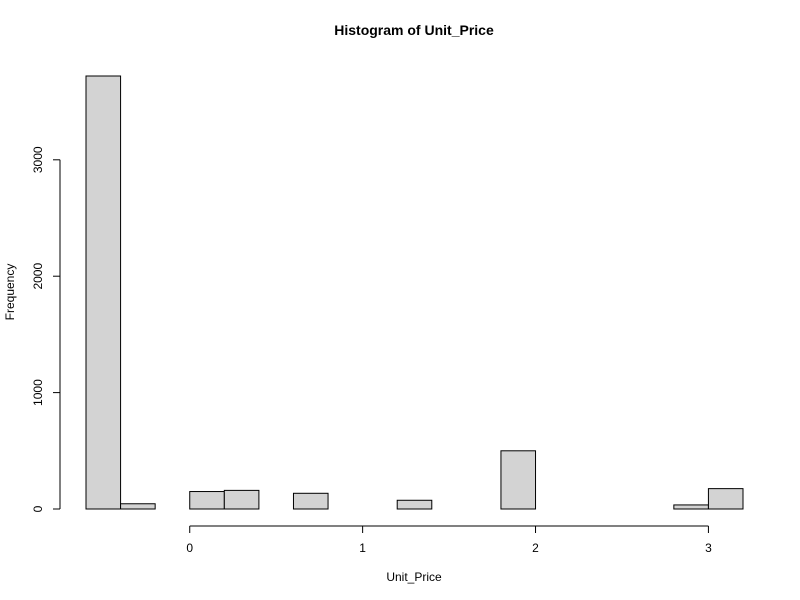 This screenshot has height=600, width=800. Describe the element at coordinates (189, 548) in the screenshot. I see `x-tick-label: 0` at that location.